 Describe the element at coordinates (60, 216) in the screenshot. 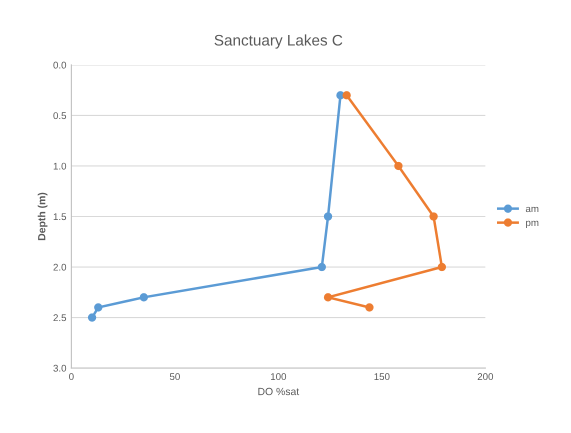

I see `y-tick-label: 1.5` at that location.